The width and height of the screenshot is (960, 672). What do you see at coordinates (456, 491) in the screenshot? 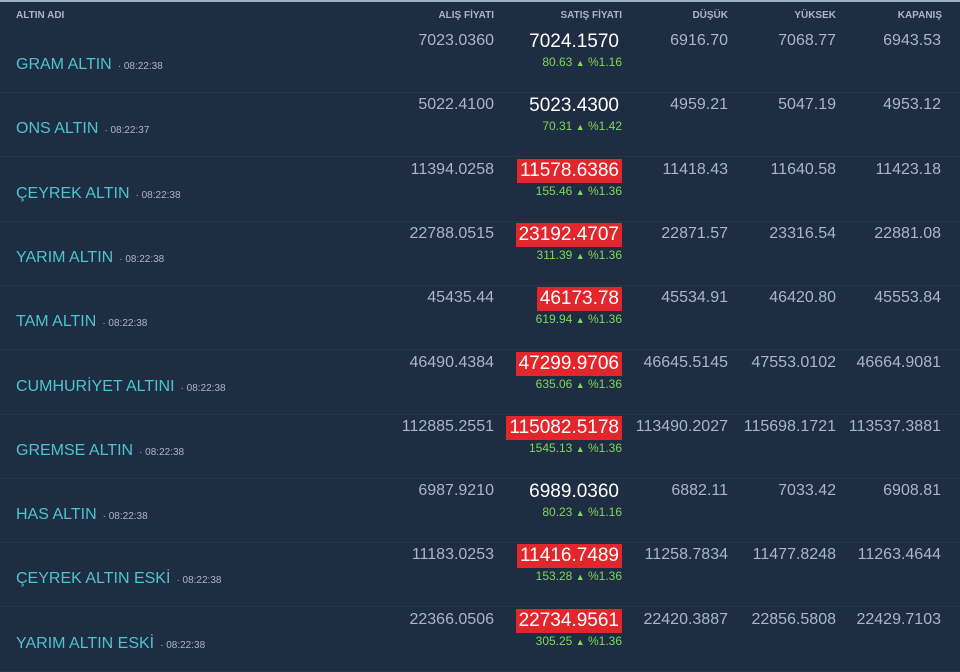
I see `buy-price: 6987.9210` at bounding box center [456, 491].